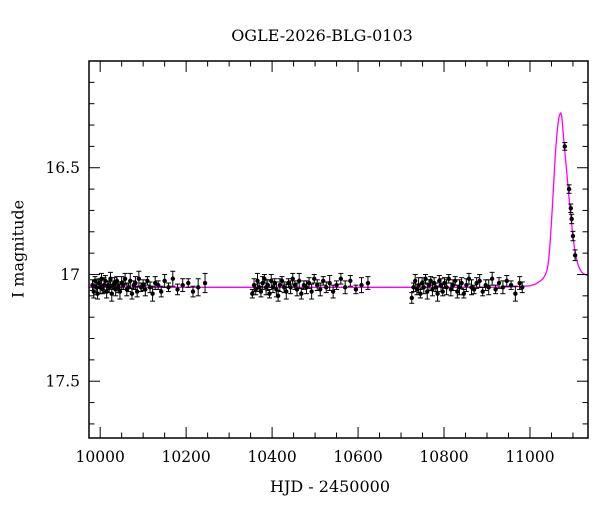 This screenshot has width=600, height=512. What do you see at coordinates (62, 382) in the screenshot?
I see `y-tick-label: 17.5` at bounding box center [62, 382].